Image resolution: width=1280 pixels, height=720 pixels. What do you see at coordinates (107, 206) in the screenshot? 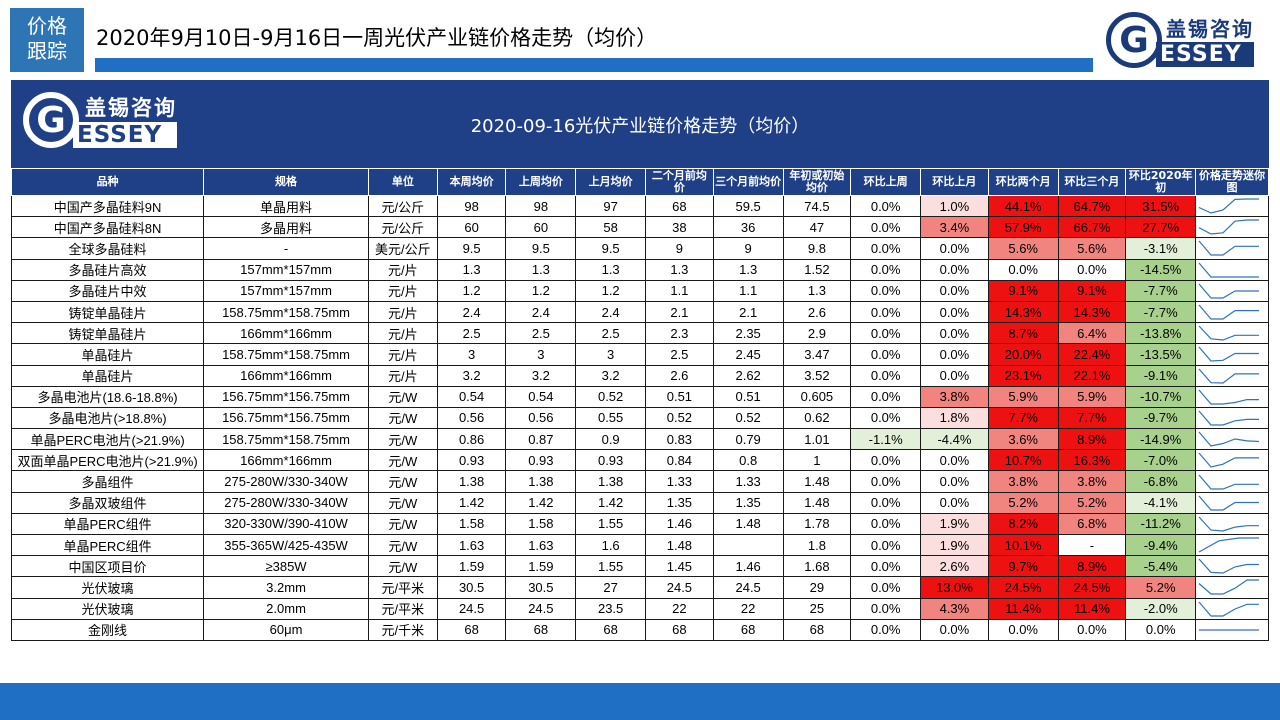
I see `table-cell: 中国产多晶硅料9N` at bounding box center [107, 206].